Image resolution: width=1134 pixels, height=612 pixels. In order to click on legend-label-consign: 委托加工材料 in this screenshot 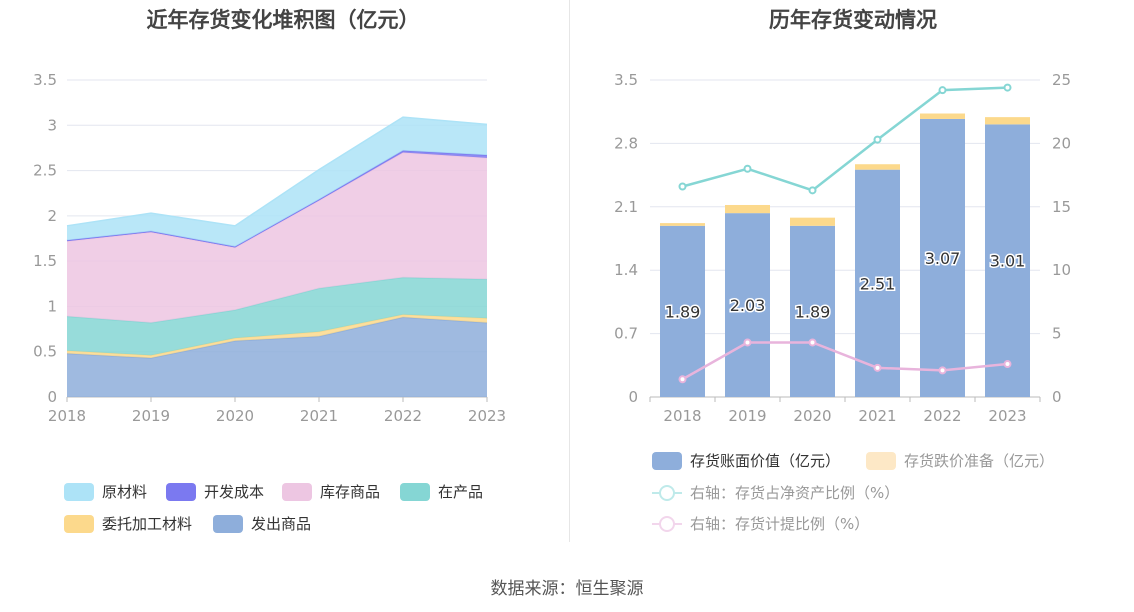, I will do `click(147, 524)`.